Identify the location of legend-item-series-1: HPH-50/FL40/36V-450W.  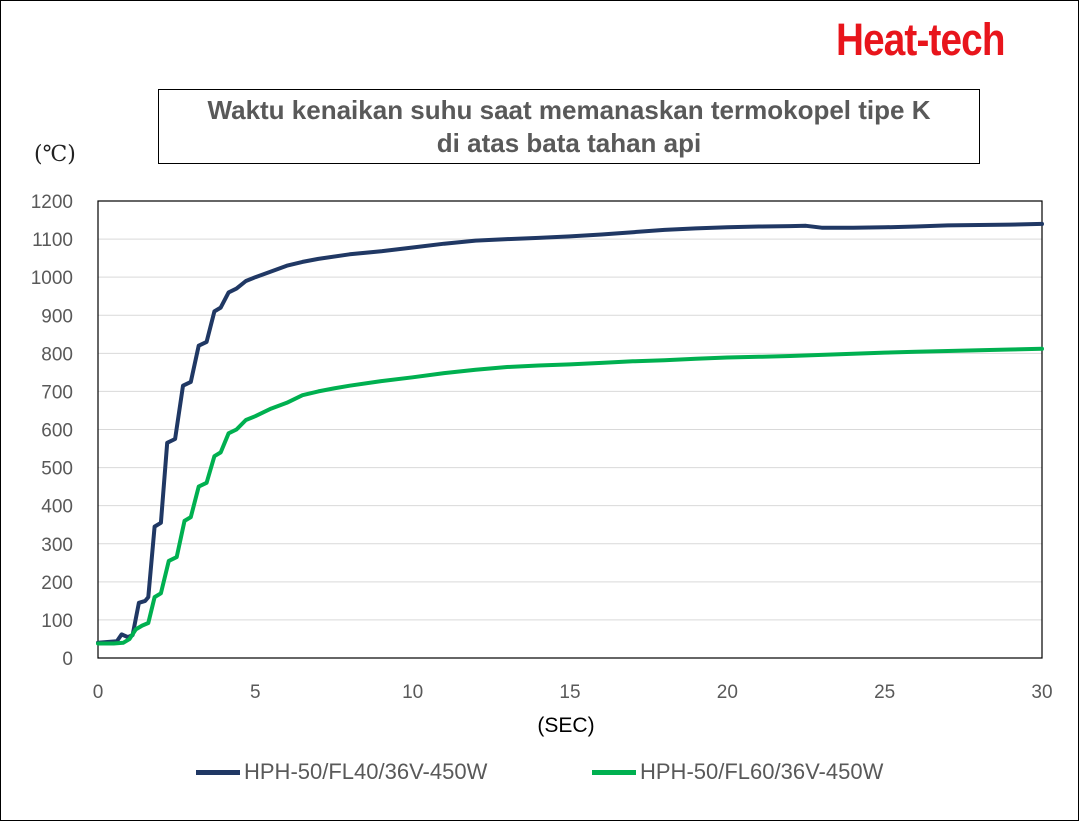
(341, 772).